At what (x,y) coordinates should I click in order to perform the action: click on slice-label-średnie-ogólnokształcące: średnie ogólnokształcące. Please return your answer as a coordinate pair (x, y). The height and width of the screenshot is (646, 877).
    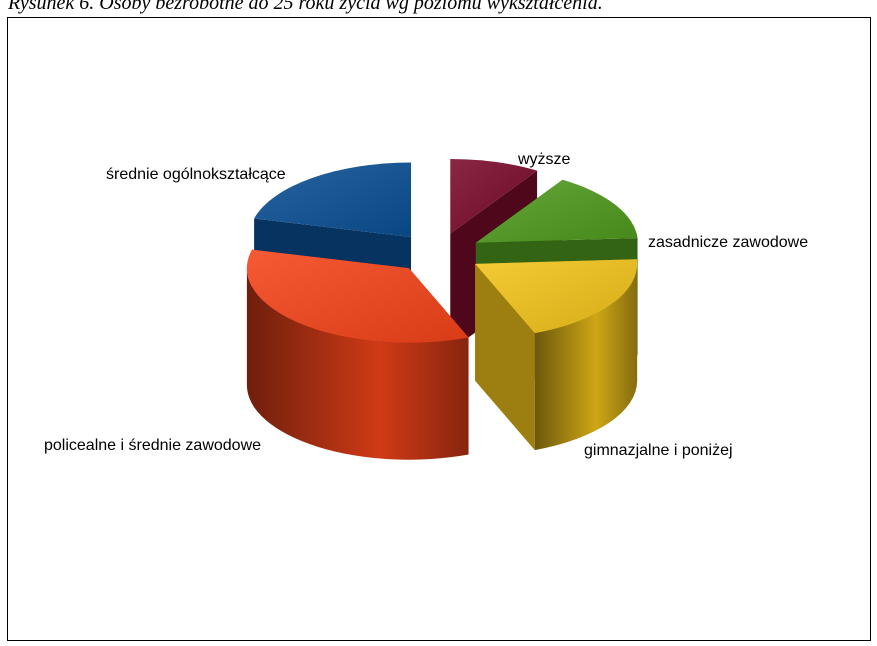
    Looking at the image, I should click on (196, 174).